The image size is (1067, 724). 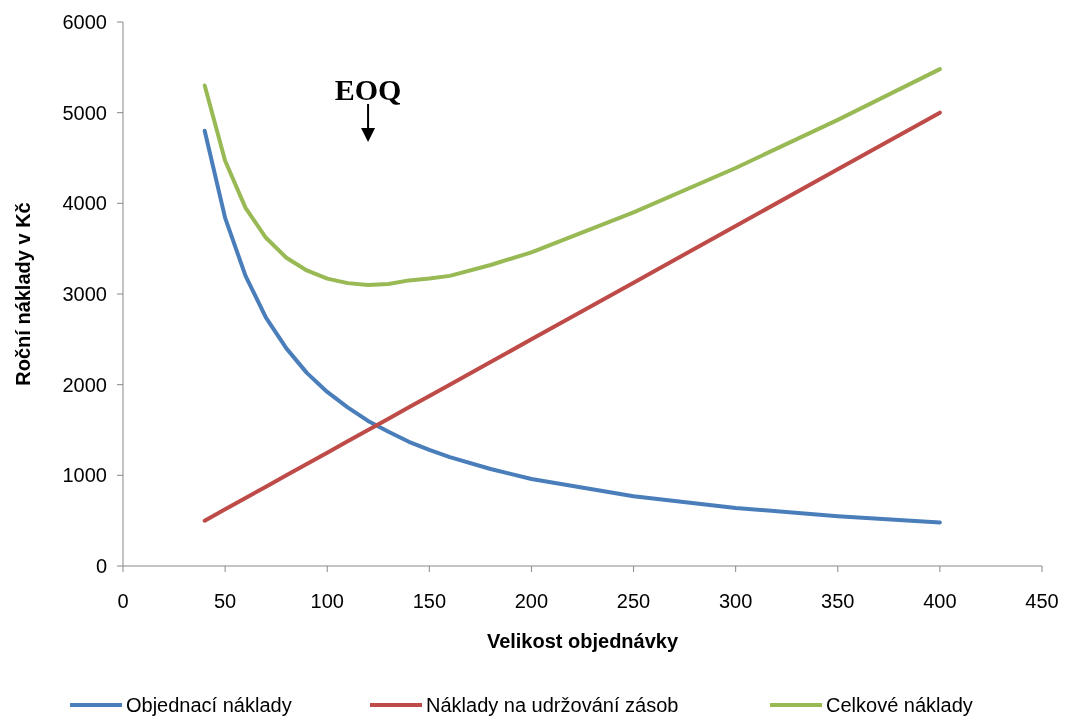 What do you see at coordinates (84, 203) in the screenshot?
I see `y-tick-label: 4000` at bounding box center [84, 203].